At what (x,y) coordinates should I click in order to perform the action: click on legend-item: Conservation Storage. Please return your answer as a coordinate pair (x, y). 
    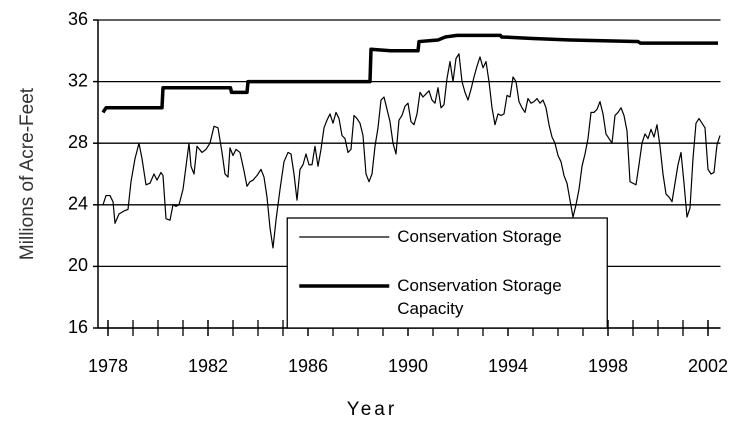
    Looking at the image, I should click on (479, 236).